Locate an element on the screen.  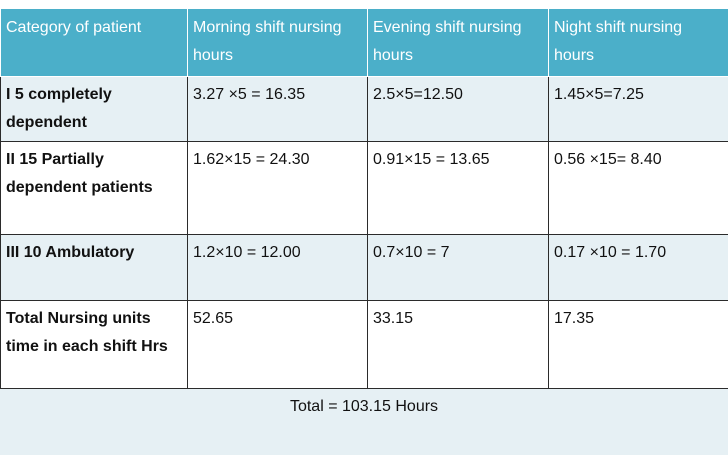
row-morning-value: 3.27 ×5 = 16.35 is located at coordinates (277, 109).